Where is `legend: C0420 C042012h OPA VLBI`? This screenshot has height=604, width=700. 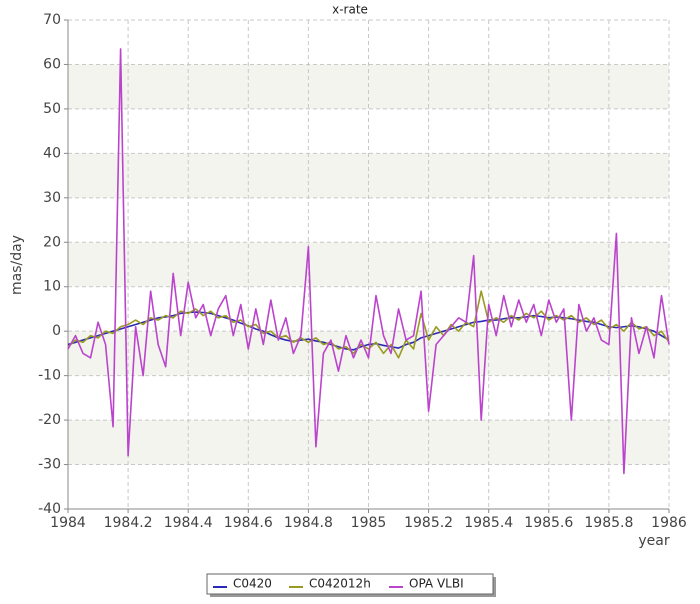
legend: C0420 C042012h OPA VLBI is located at coordinates (351, 585).